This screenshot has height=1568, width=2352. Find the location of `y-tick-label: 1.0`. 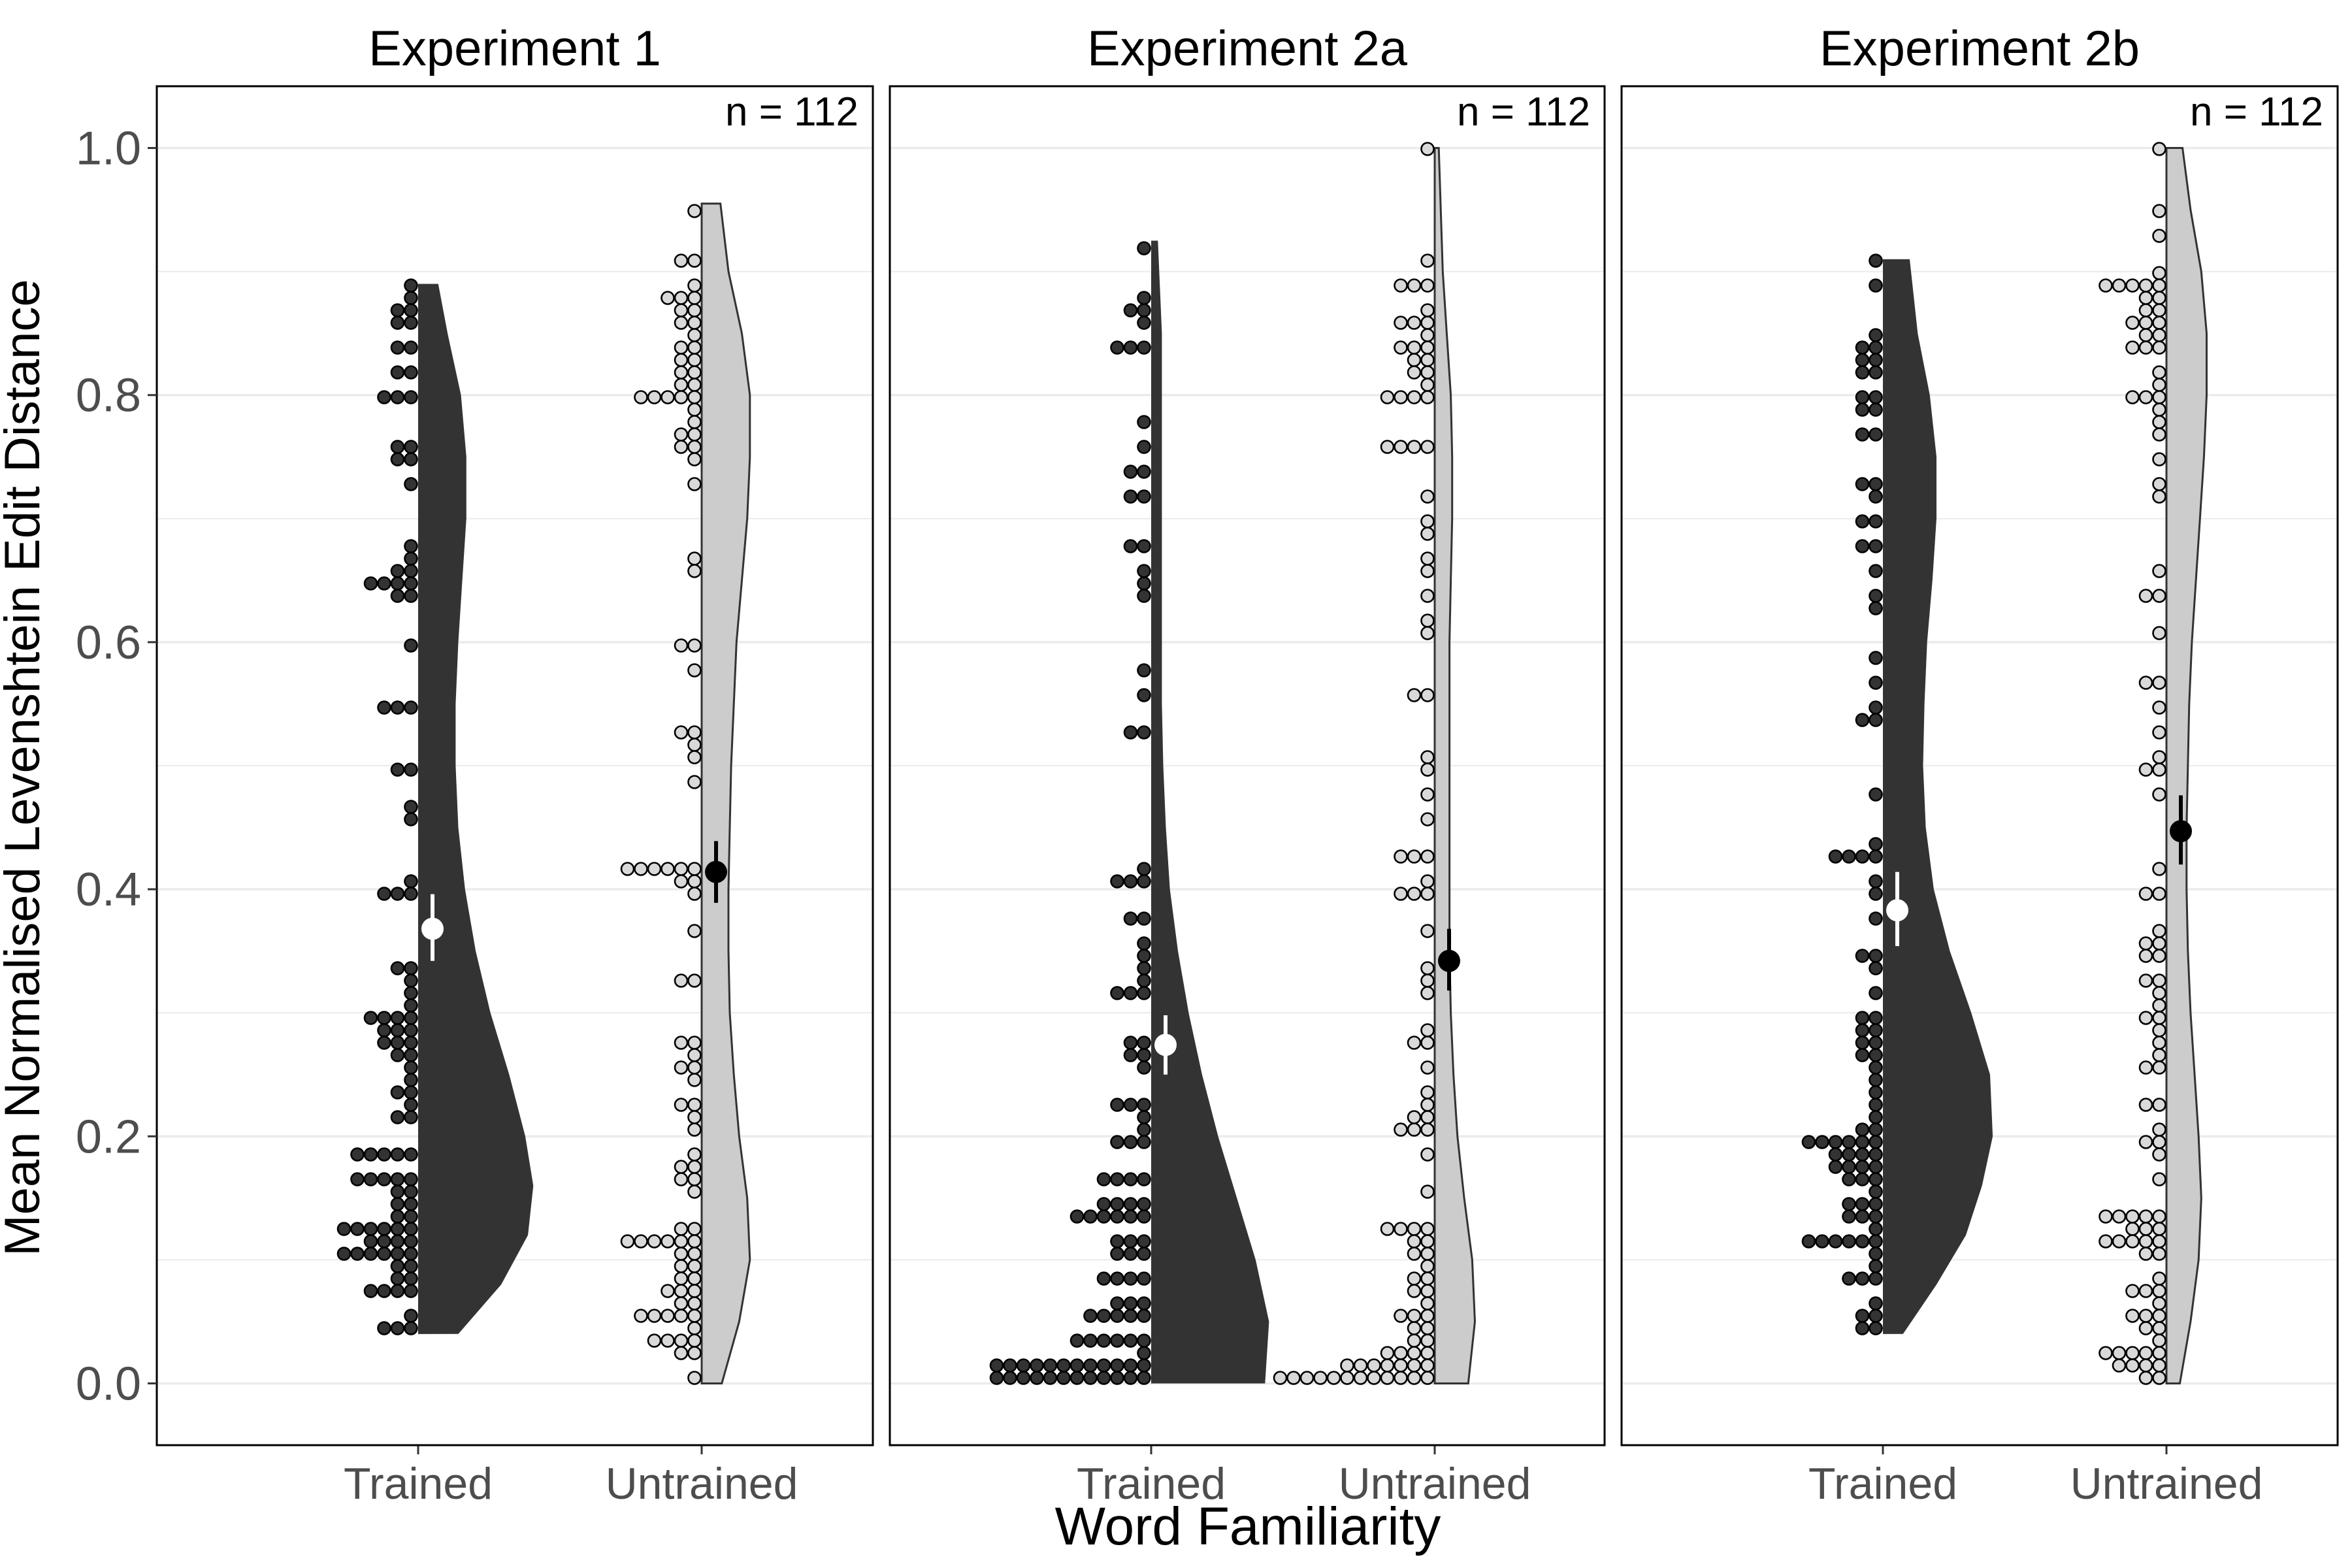

y-tick-label: 1.0 is located at coordinates (108, 149).